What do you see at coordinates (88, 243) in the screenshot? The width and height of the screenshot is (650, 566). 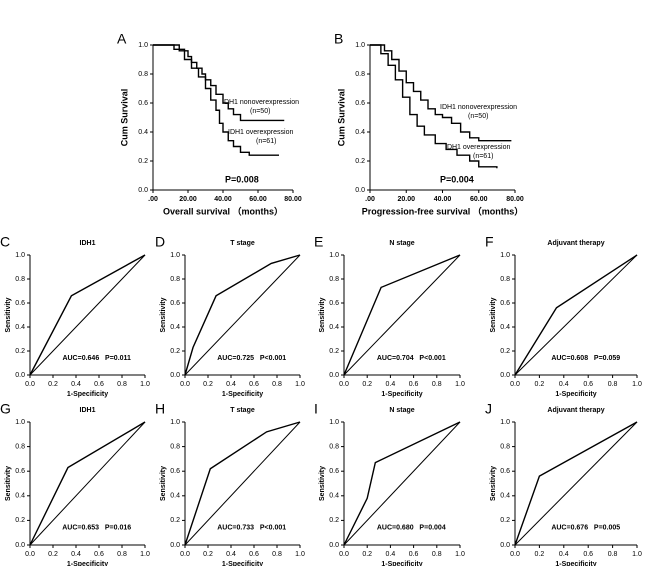 I see `panel-title: IDH1` at bounding box center [88, 243].